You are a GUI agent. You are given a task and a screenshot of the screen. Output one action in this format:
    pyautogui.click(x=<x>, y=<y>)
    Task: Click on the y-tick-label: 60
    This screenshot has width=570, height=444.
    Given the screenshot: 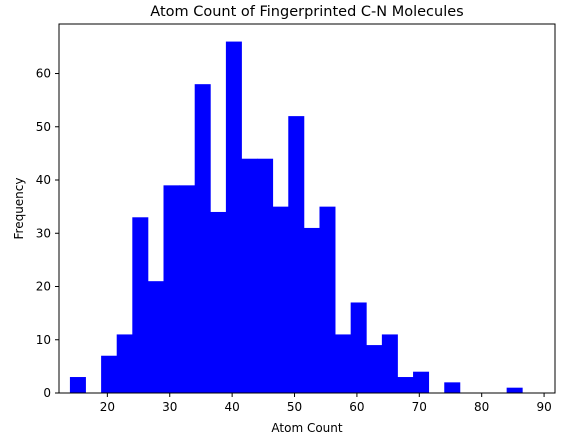 What is the action you would take?
    pyautogui.click(x=43, y=74)
    